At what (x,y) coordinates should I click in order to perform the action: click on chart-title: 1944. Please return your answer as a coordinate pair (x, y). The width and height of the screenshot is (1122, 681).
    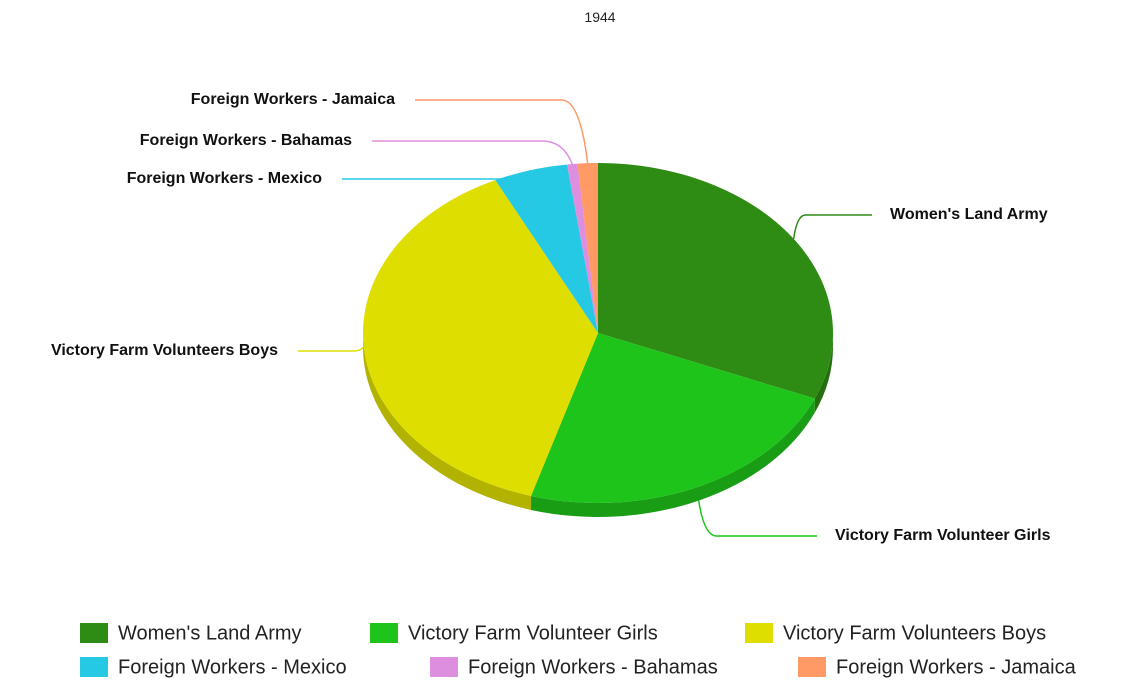
    Looking at the image, I should click on (599, 17).